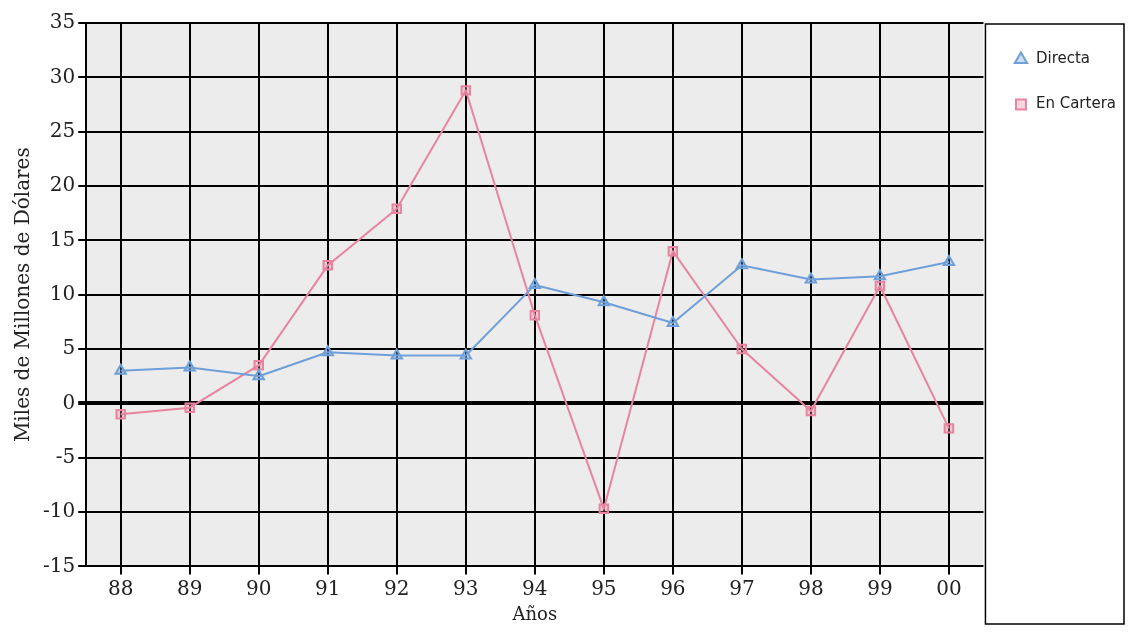 This screenshot has height=634, width=1144. I want to click on x-tick-label: 94, so click(535, 587).